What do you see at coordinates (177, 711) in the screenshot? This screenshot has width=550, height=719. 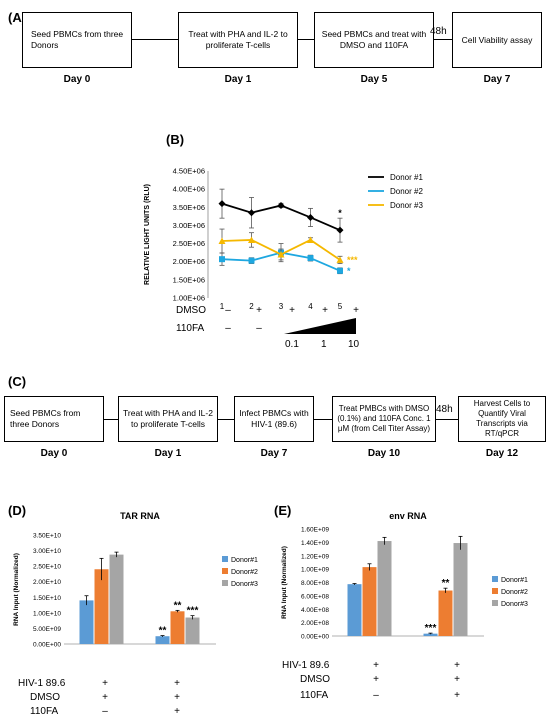 I see `d-g2-fa: +` at bounding box center [177, 711].